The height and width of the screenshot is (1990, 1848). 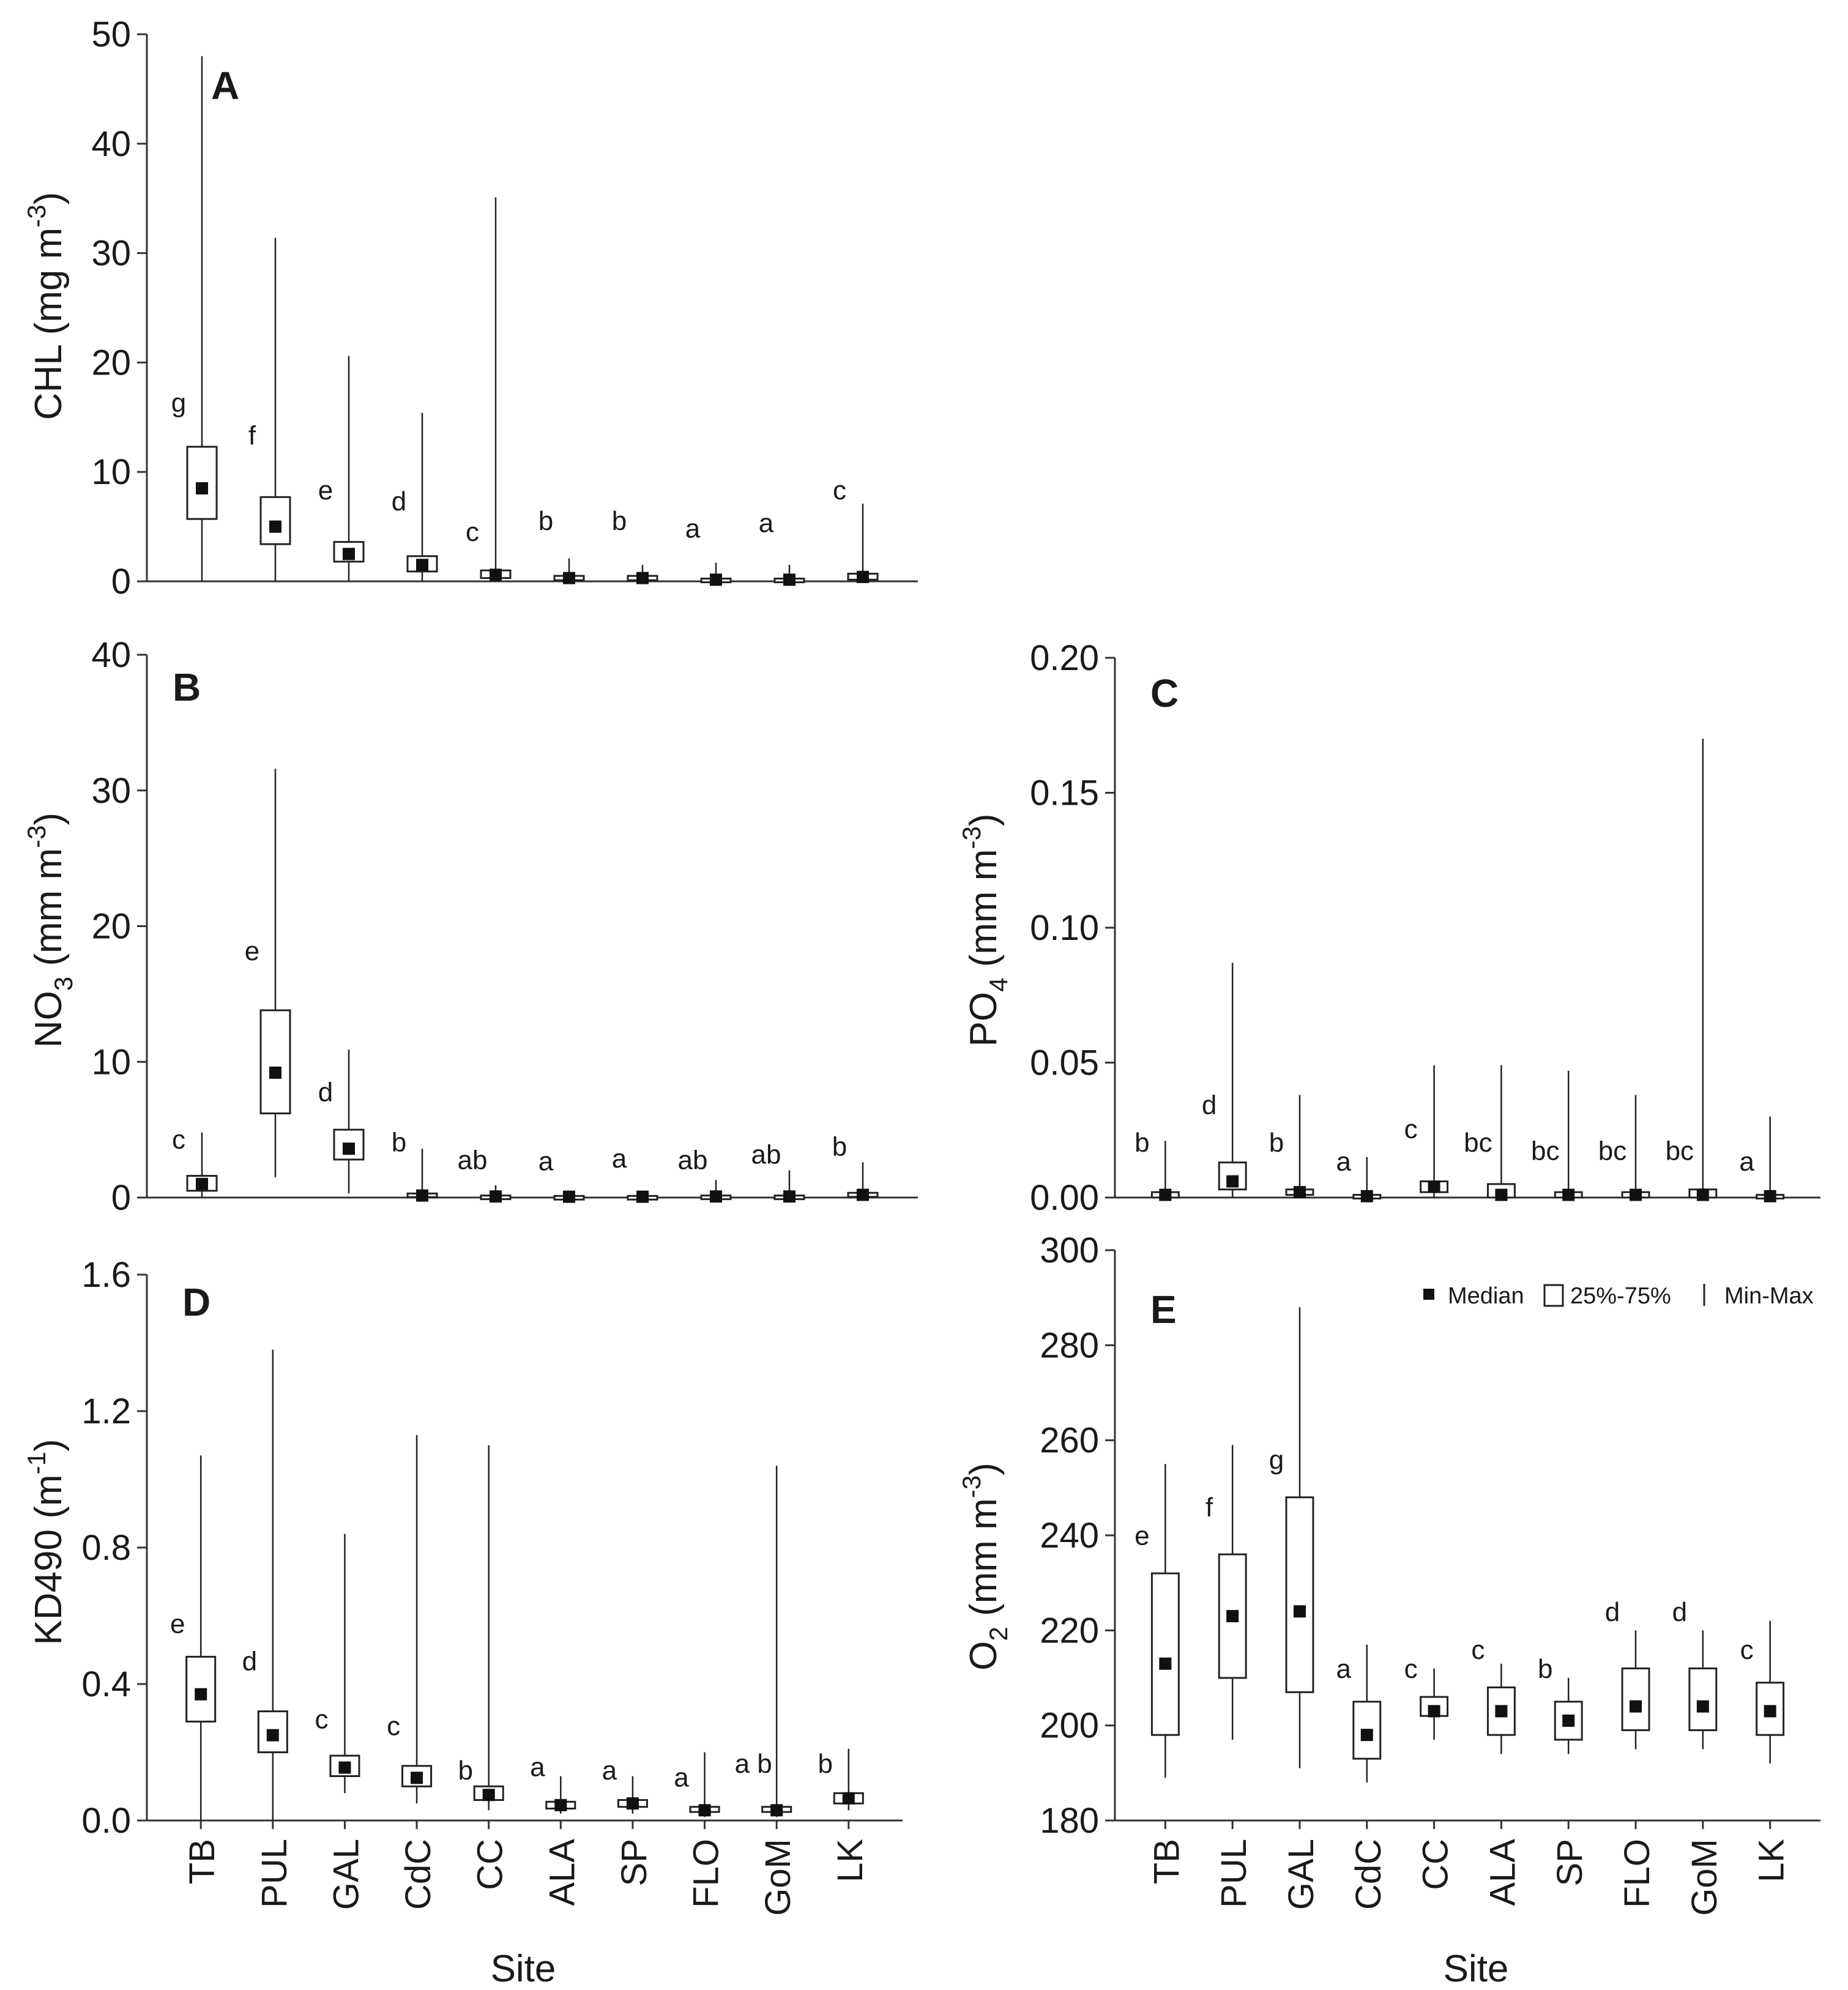 What do you see at coordinates (1476, 1969) in the screenshot?
I see `x-axis-title: Site` at bounding box center [1476, 1969].